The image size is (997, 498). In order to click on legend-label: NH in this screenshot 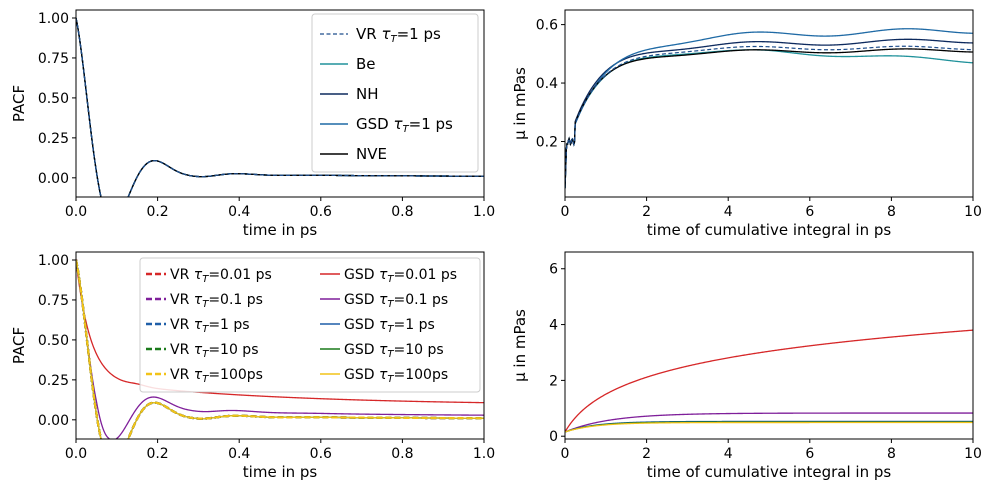, I will do `click(367, 94)`.